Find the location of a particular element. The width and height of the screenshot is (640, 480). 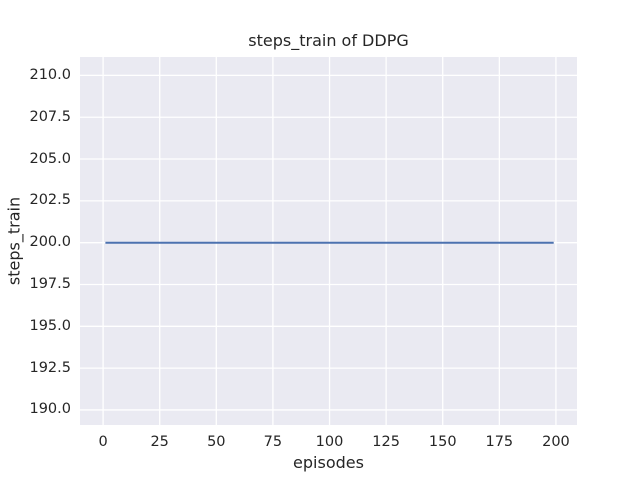

y-tick-label: 190.0 is located at coordinates (50, 409).